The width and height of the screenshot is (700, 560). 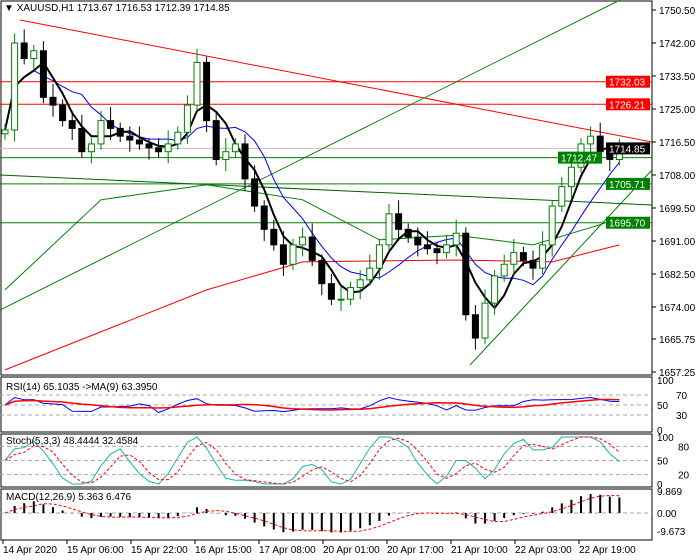 What do you see at coordinates (627, 105) in the screenshot?
I see `price-label: 1726.21` at bounding box center [627, 105].